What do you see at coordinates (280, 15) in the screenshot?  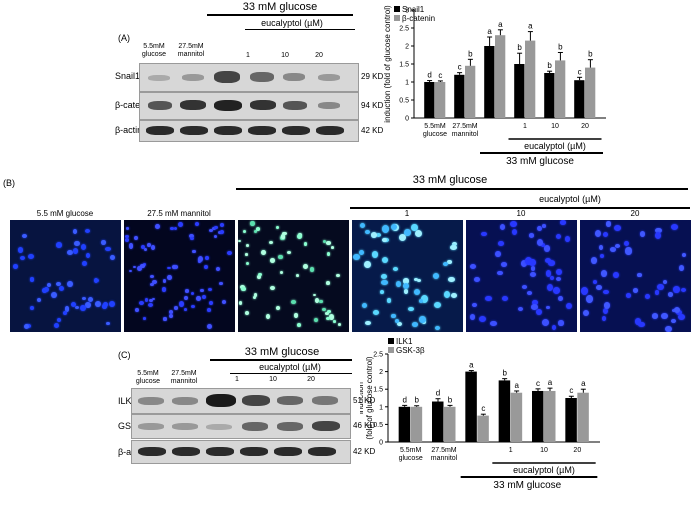 I see `panel-a-group-rule` at bounding box center [280, 15].